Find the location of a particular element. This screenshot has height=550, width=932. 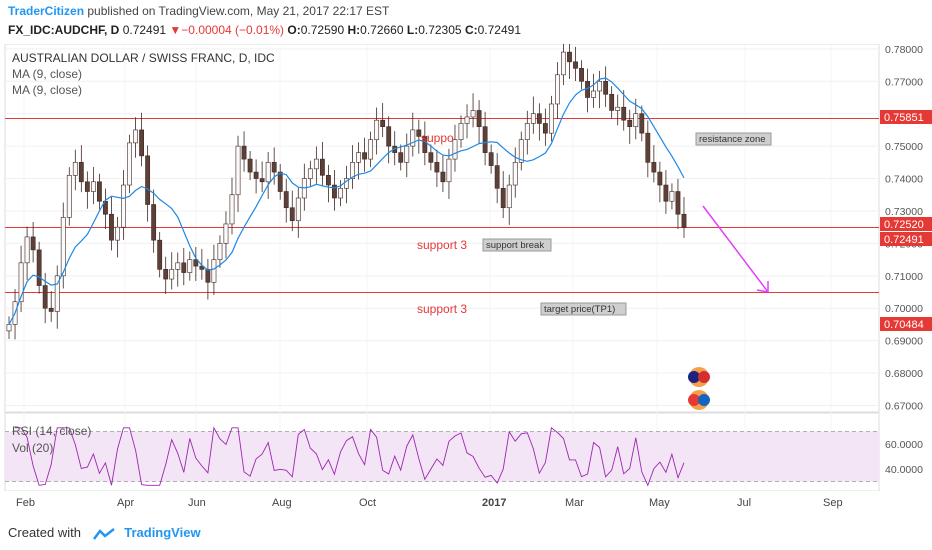

svg-text: 0.75851 is located at coordinates (904, 118).